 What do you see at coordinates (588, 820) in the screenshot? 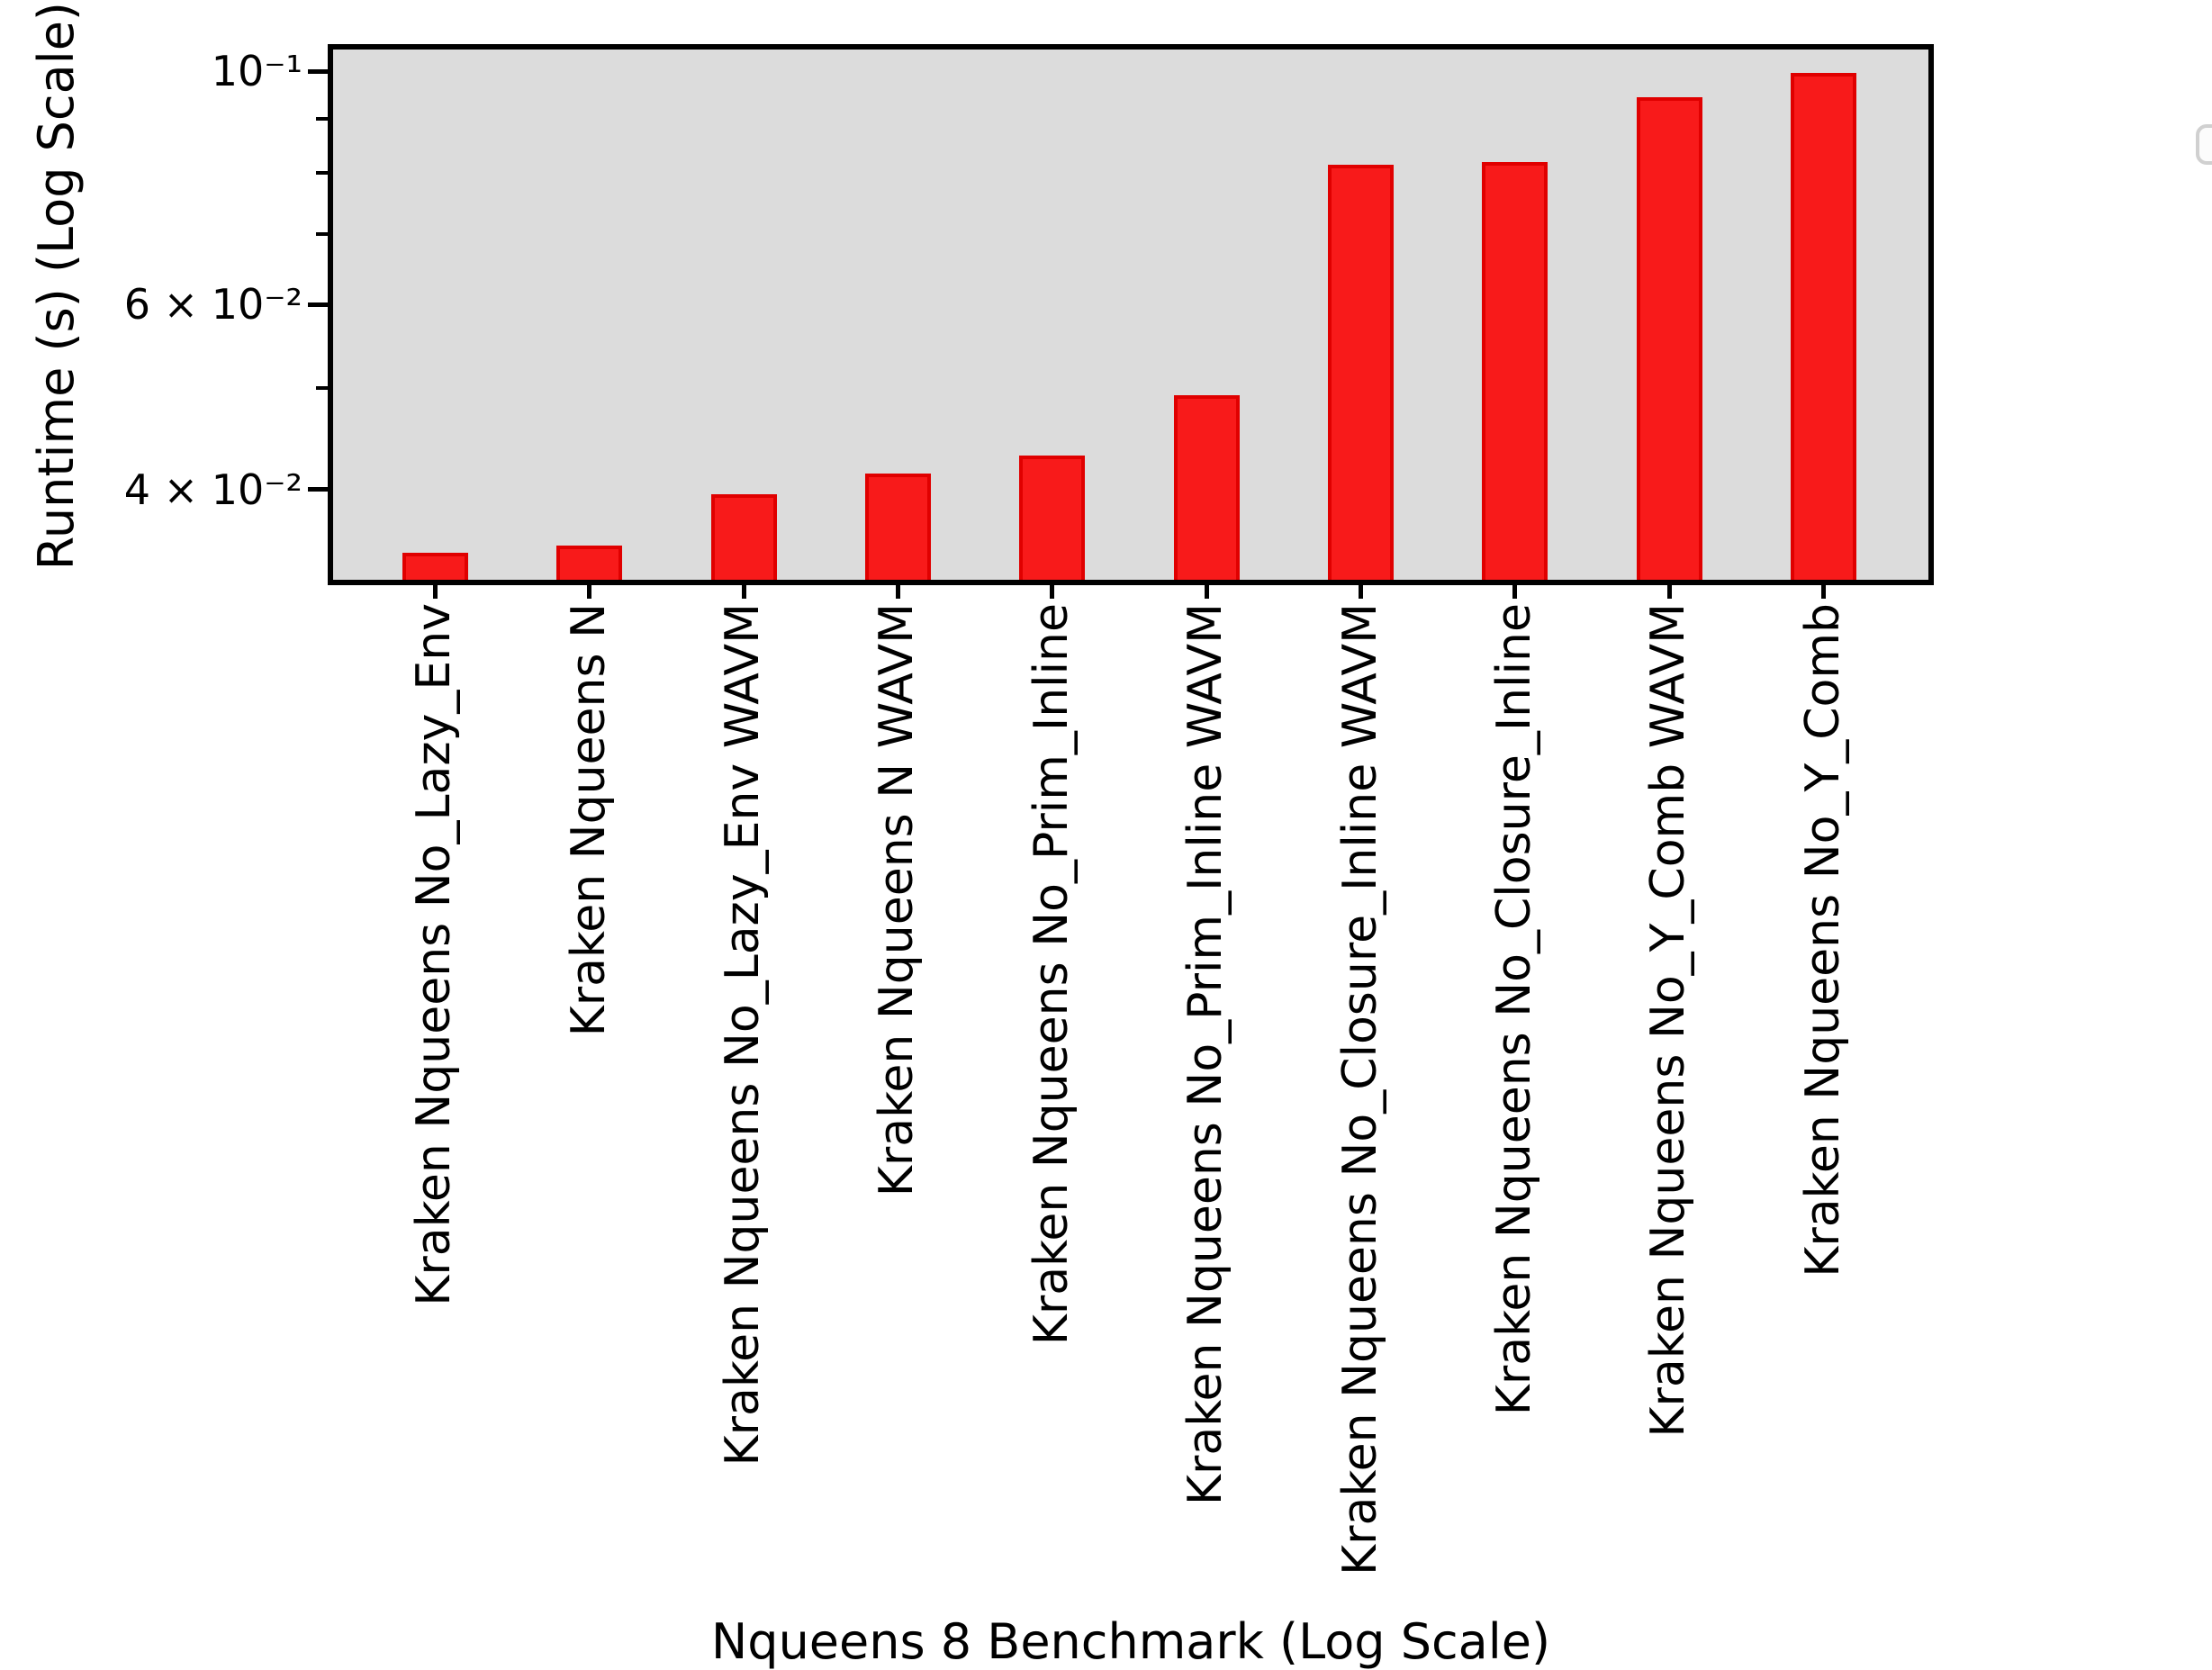
I see `x-tick-label: Kraken Nqueens N` at bounding box center [588, 820].